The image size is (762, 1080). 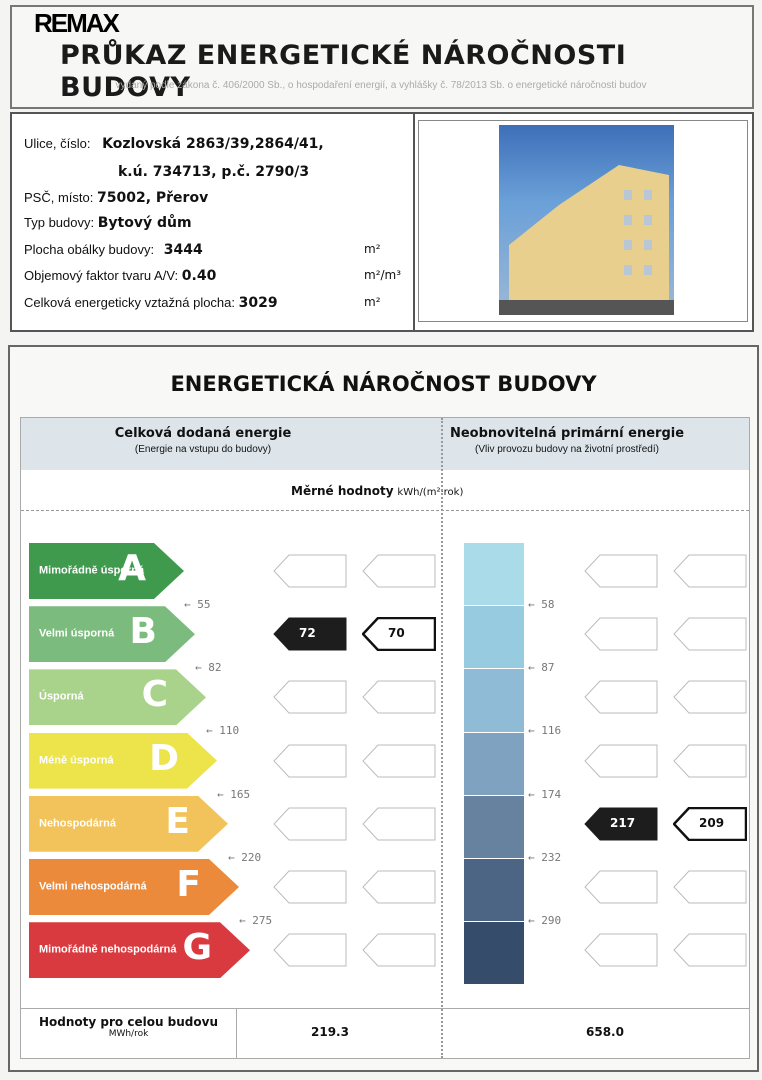 I want to click on class-letter: G, so click(x=197, y=948).